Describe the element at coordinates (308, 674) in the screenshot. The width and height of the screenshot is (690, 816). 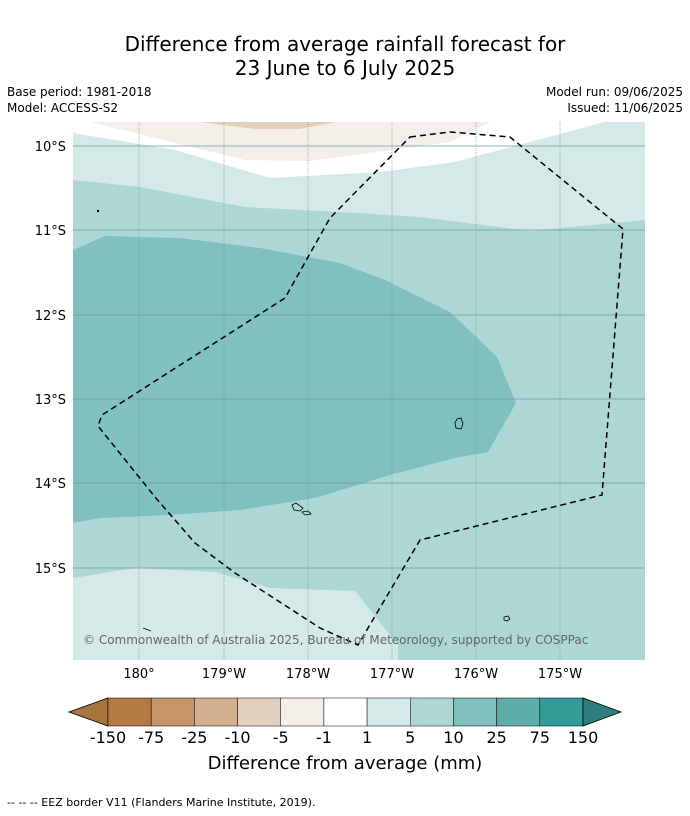
I see `lon-label: 178°W` at that location.